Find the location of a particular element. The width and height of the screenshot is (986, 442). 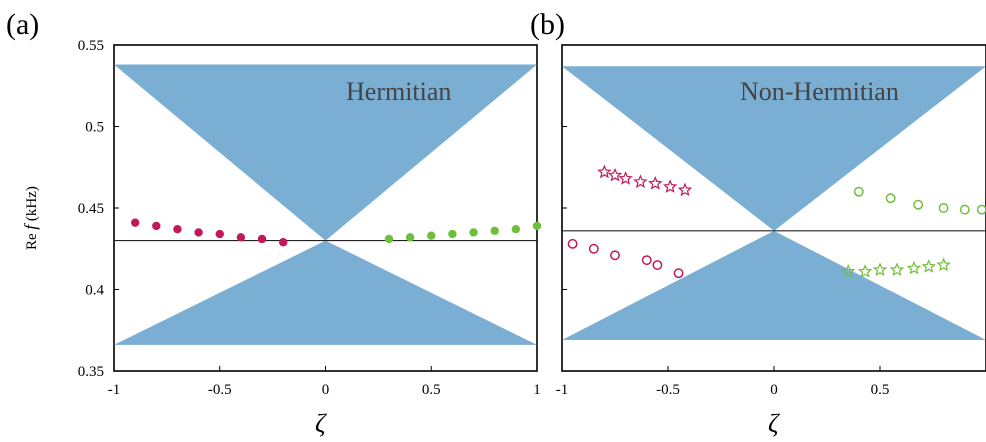

y-tick-label: 0.35 is located at coordinates (91, 372).